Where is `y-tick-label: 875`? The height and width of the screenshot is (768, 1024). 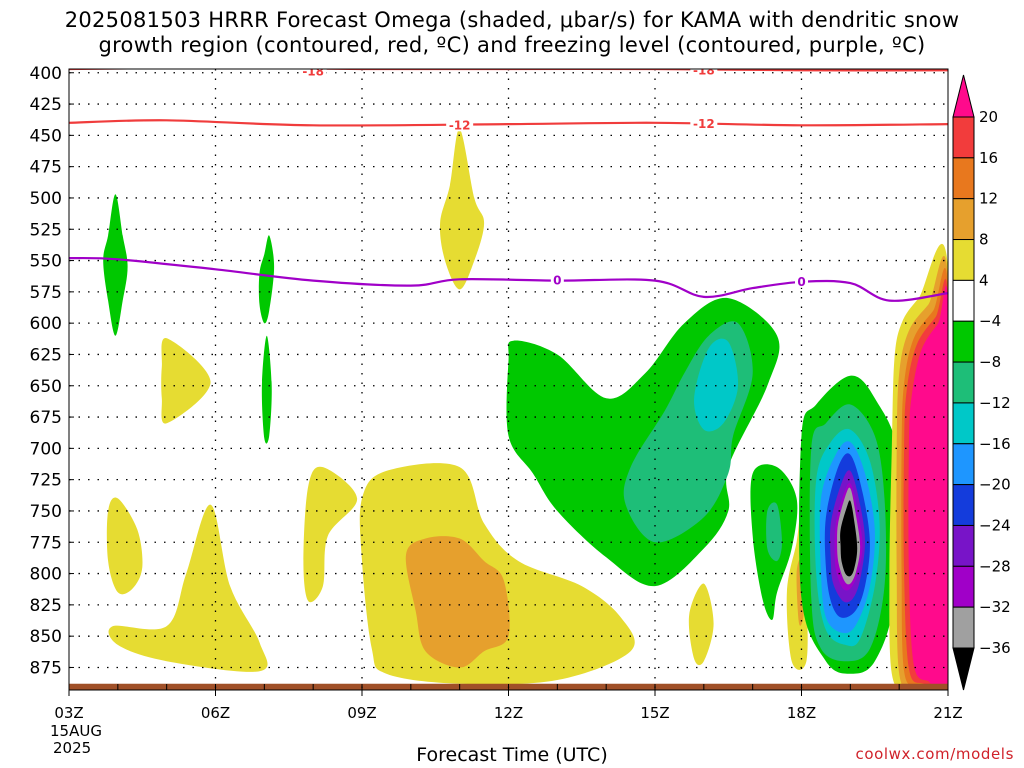 y-tick-label: 875 is located at coordinates (46, 668).